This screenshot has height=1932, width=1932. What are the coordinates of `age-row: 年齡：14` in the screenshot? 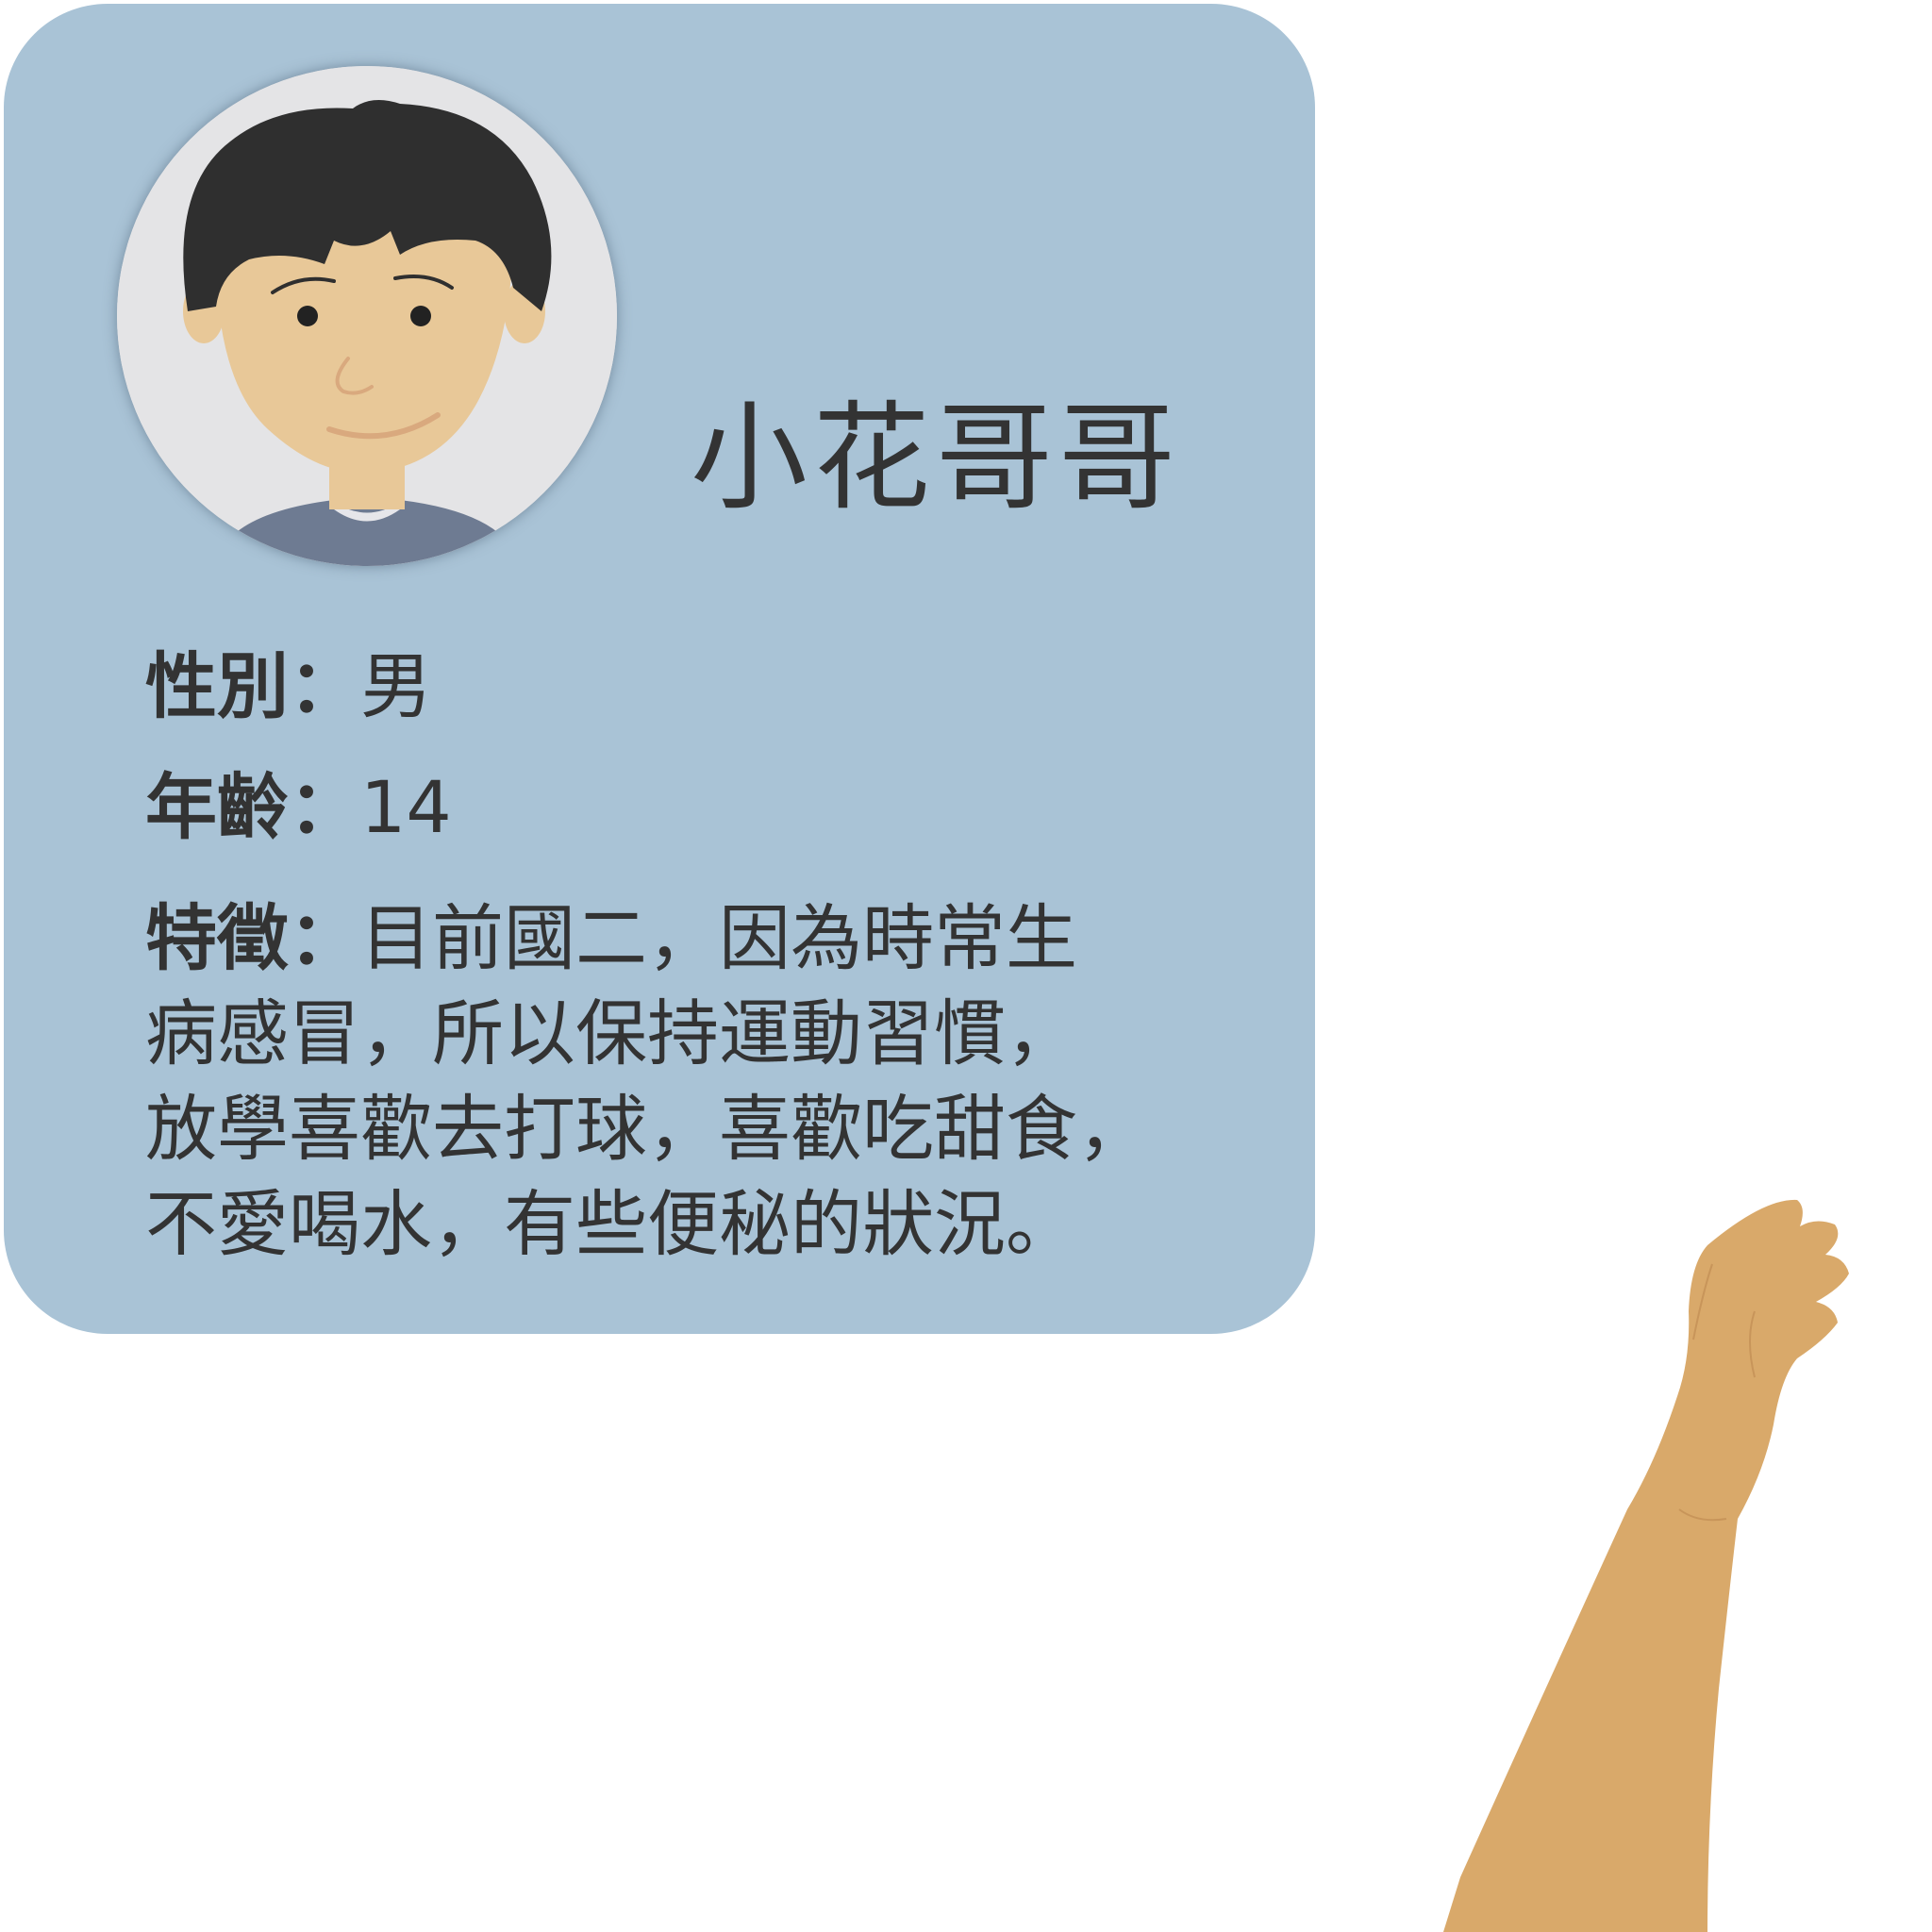 It's located at (298, 807).